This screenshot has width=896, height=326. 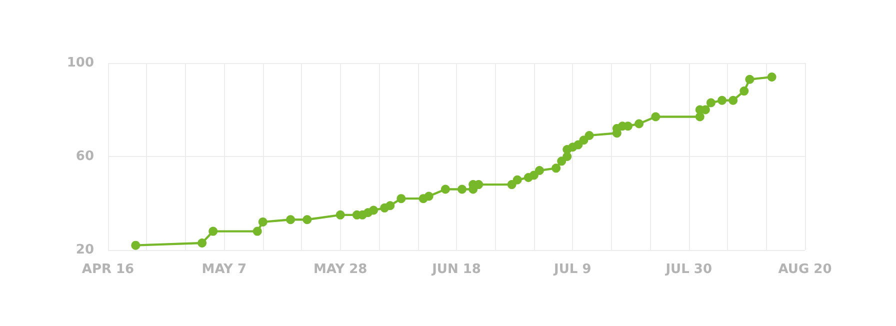 What do you see at coordinates (85, 250) in the screenshot?
I see `y-tick-label: 20` at bounding box center [85, 250].